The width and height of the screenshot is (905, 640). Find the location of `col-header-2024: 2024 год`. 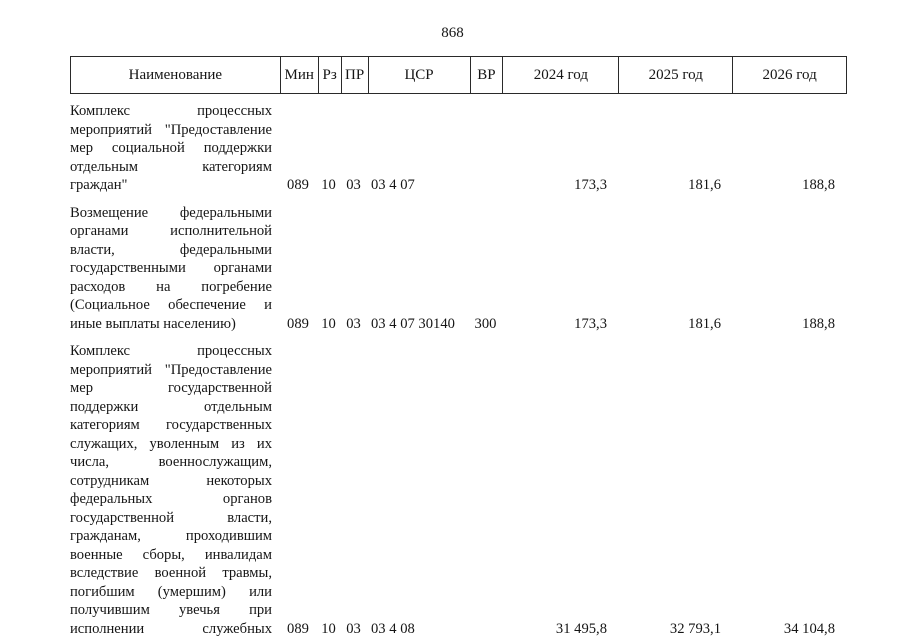

col-header-2024: 2024 год is located at coordinates (560, 75).